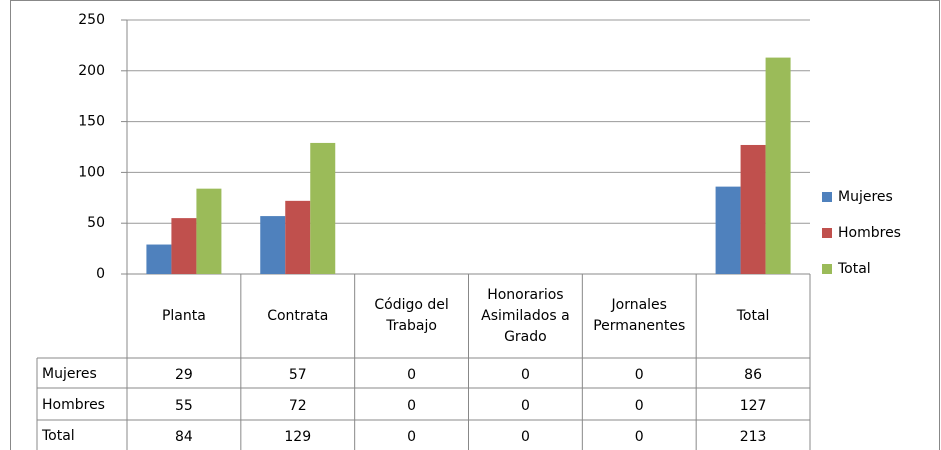 The width and height of the screenshot is (941, 450). What do you see at coordinates (753, 375) in the screenshot?
I see `table-value: 86` at bounding box center [753, 375].